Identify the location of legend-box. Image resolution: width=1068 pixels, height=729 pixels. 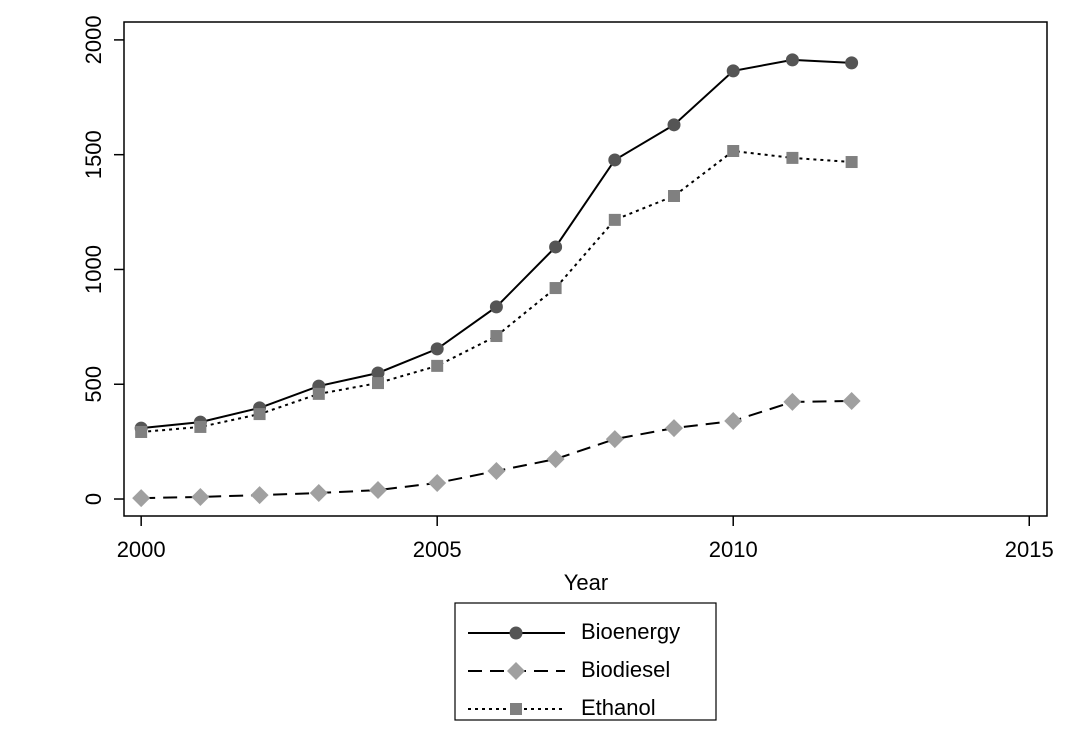
(585, 661).